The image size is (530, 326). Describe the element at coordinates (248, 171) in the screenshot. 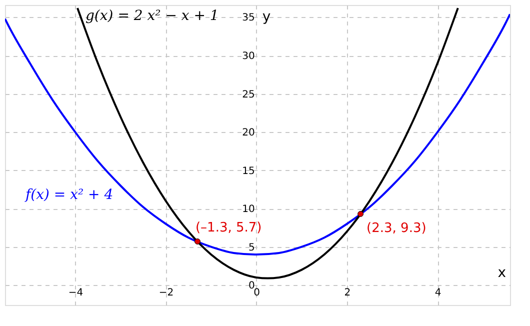

I see `y-tick-label: 15` at that location.